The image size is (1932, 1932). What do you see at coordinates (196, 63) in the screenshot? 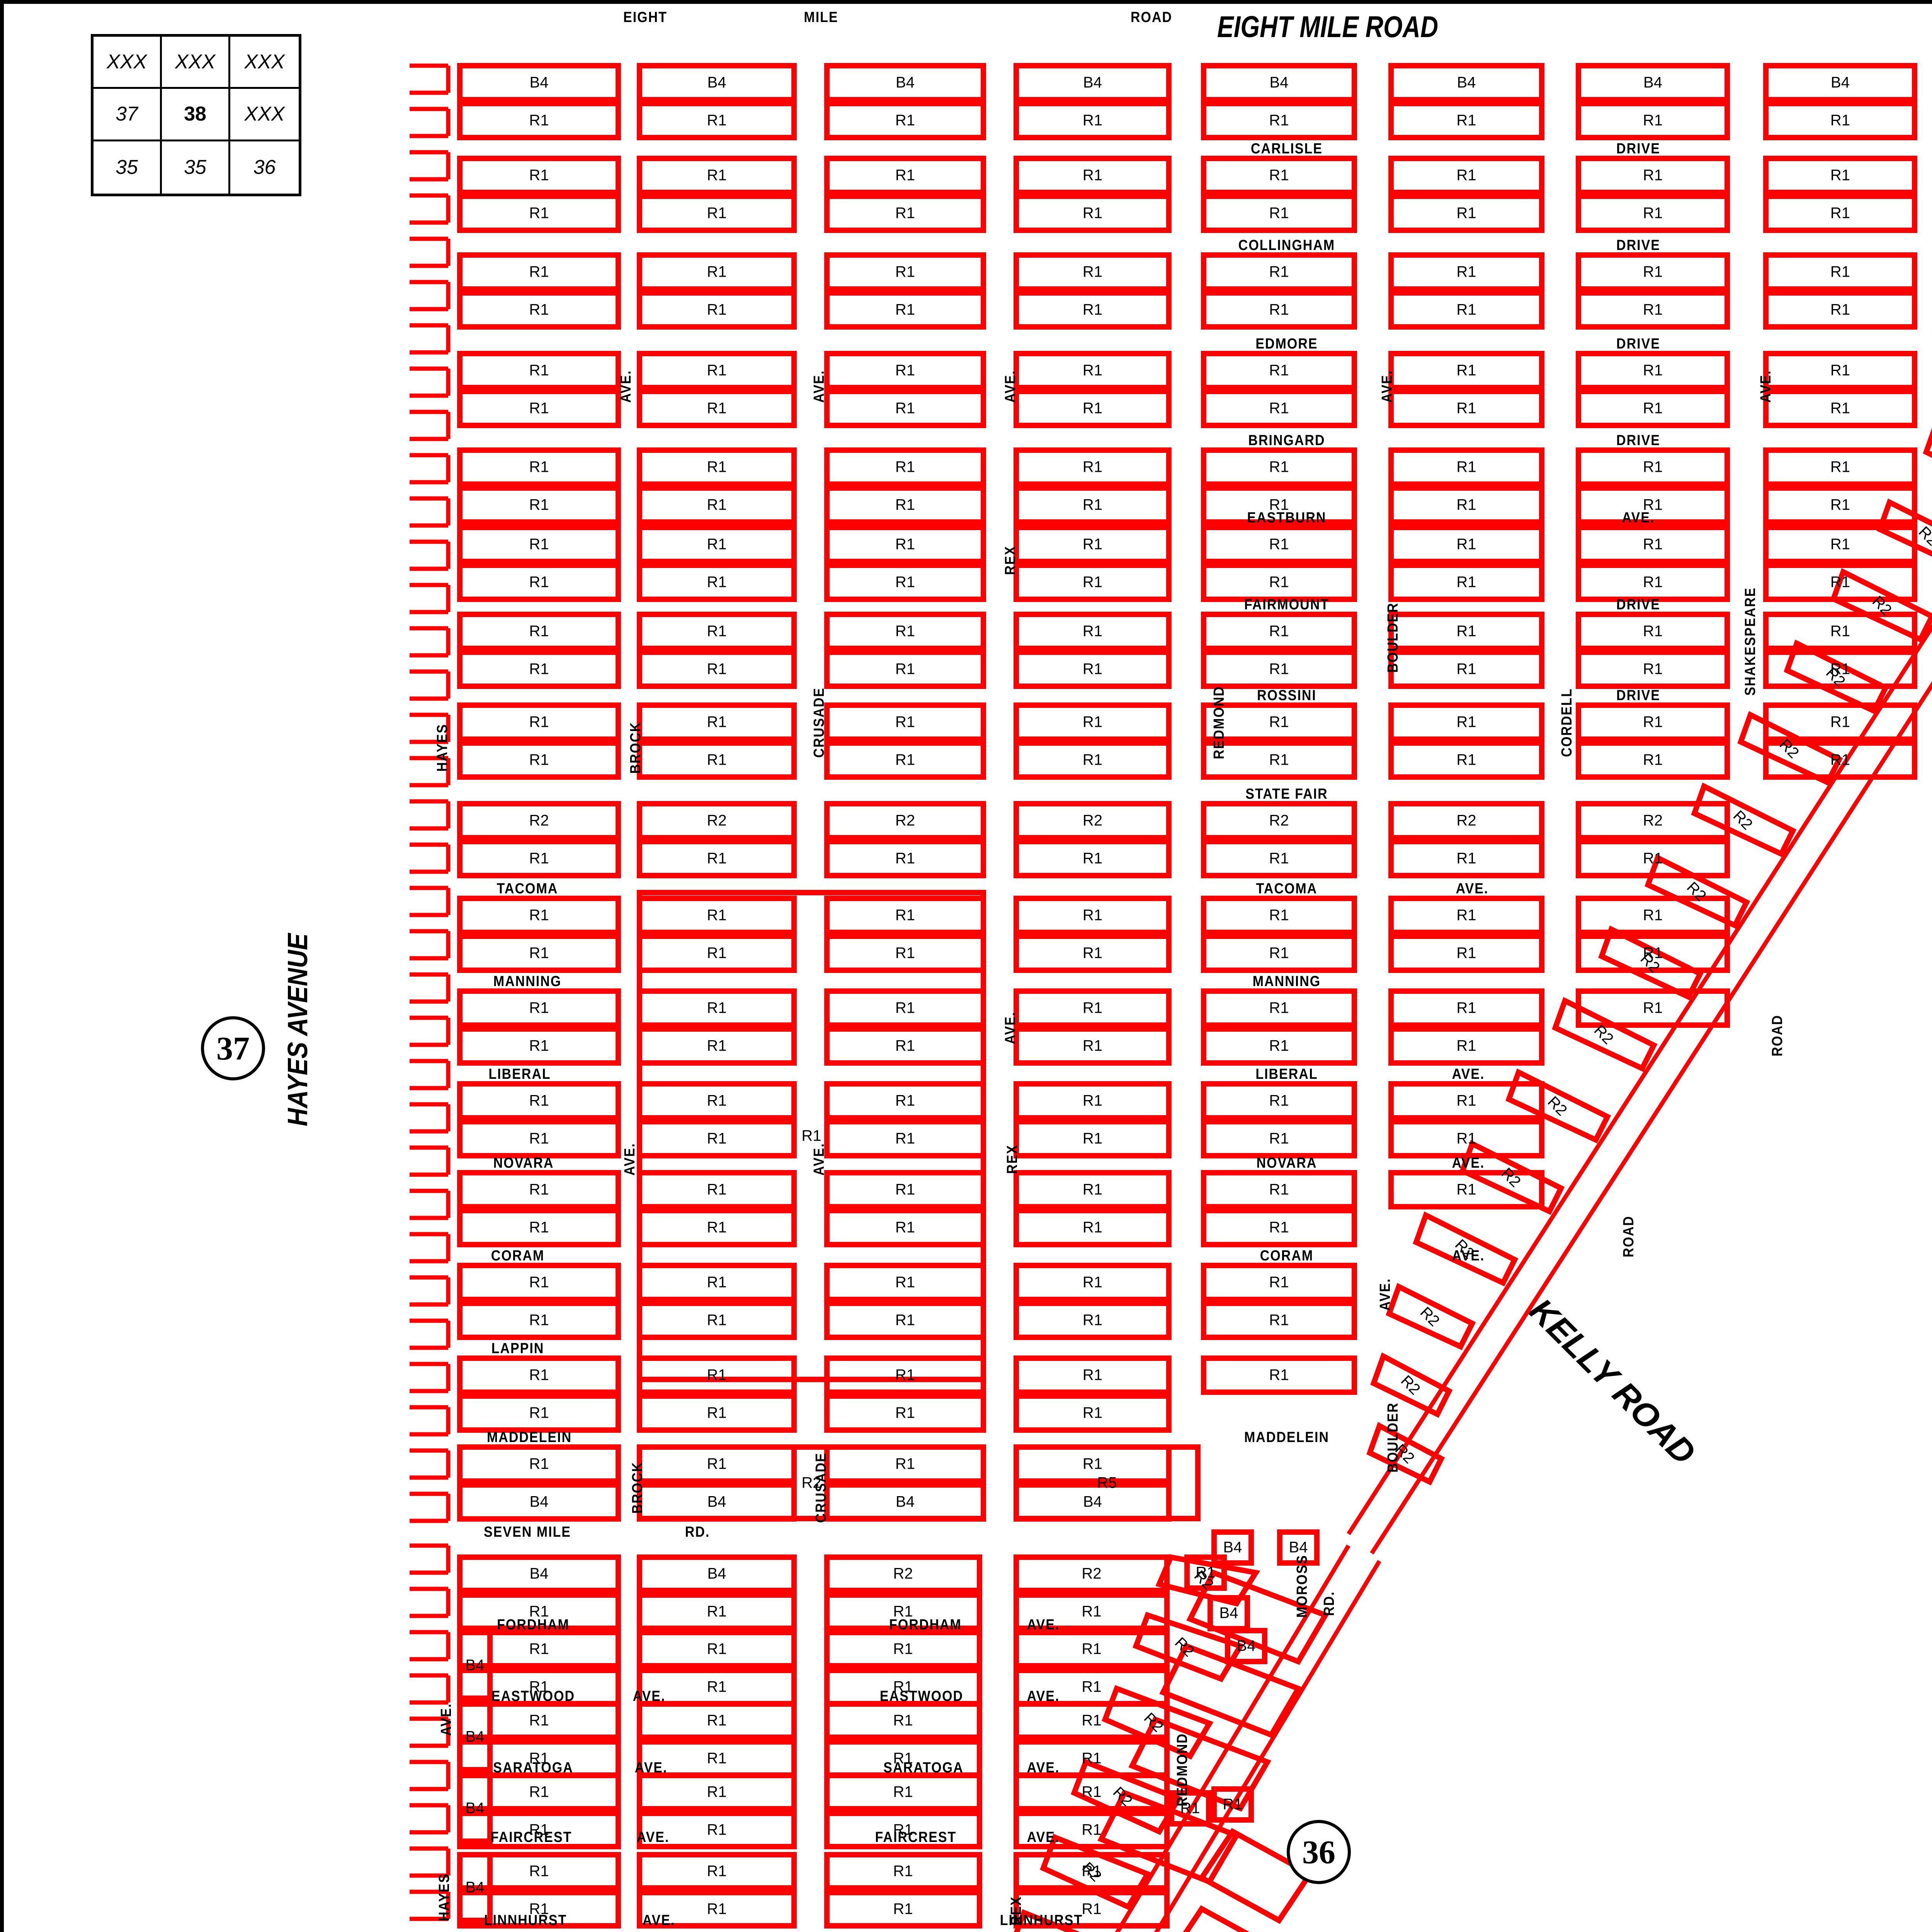
I see `index-cell-1: XXX` at bounding box center [196, 63].